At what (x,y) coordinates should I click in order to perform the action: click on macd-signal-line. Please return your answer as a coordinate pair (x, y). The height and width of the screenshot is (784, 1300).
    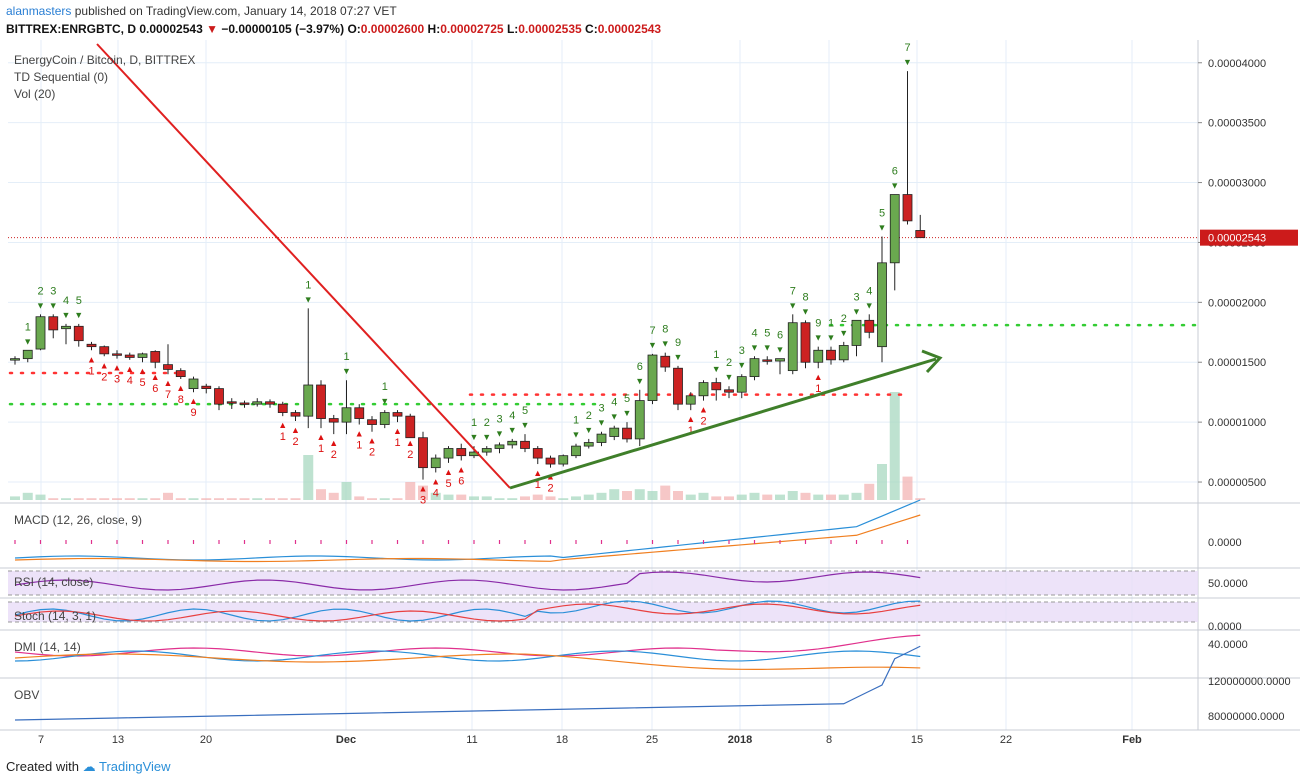
    Looking at the image, I should click on (467, 538).